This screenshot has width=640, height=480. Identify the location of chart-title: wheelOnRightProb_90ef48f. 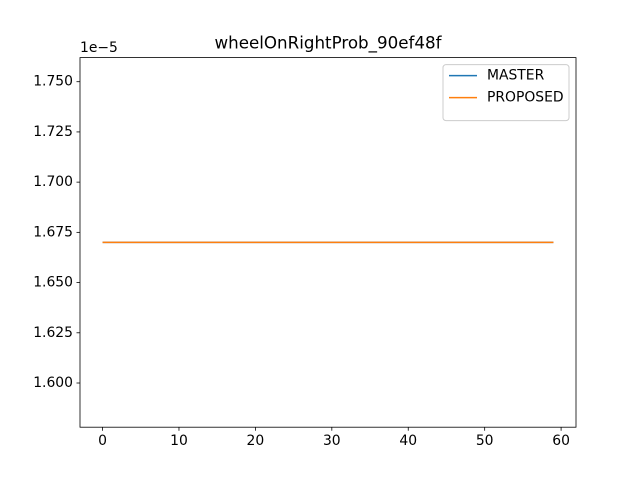
(329, 43).